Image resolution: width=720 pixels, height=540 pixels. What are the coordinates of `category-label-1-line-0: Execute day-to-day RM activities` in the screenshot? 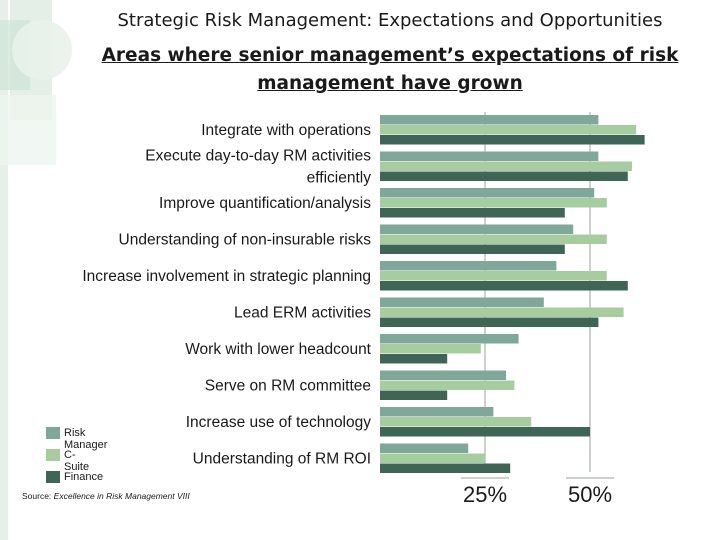 It's located at (258, 156).